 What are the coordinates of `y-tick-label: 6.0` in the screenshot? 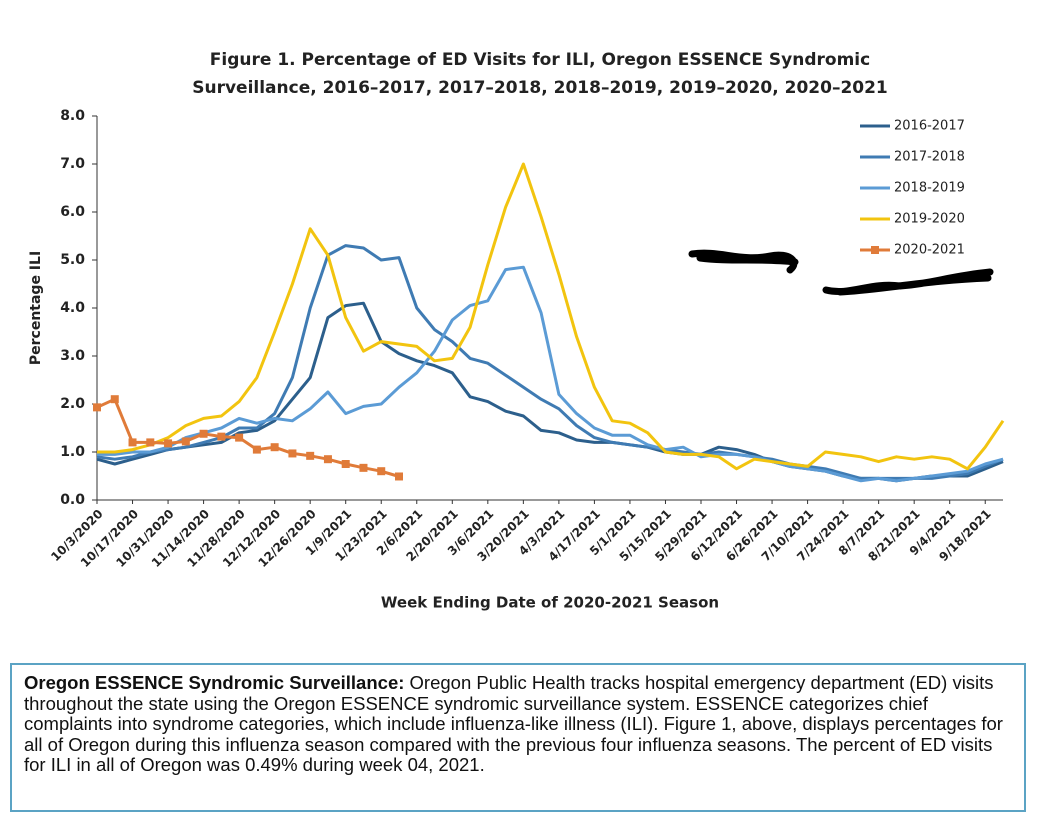 It's located at (72, 212).